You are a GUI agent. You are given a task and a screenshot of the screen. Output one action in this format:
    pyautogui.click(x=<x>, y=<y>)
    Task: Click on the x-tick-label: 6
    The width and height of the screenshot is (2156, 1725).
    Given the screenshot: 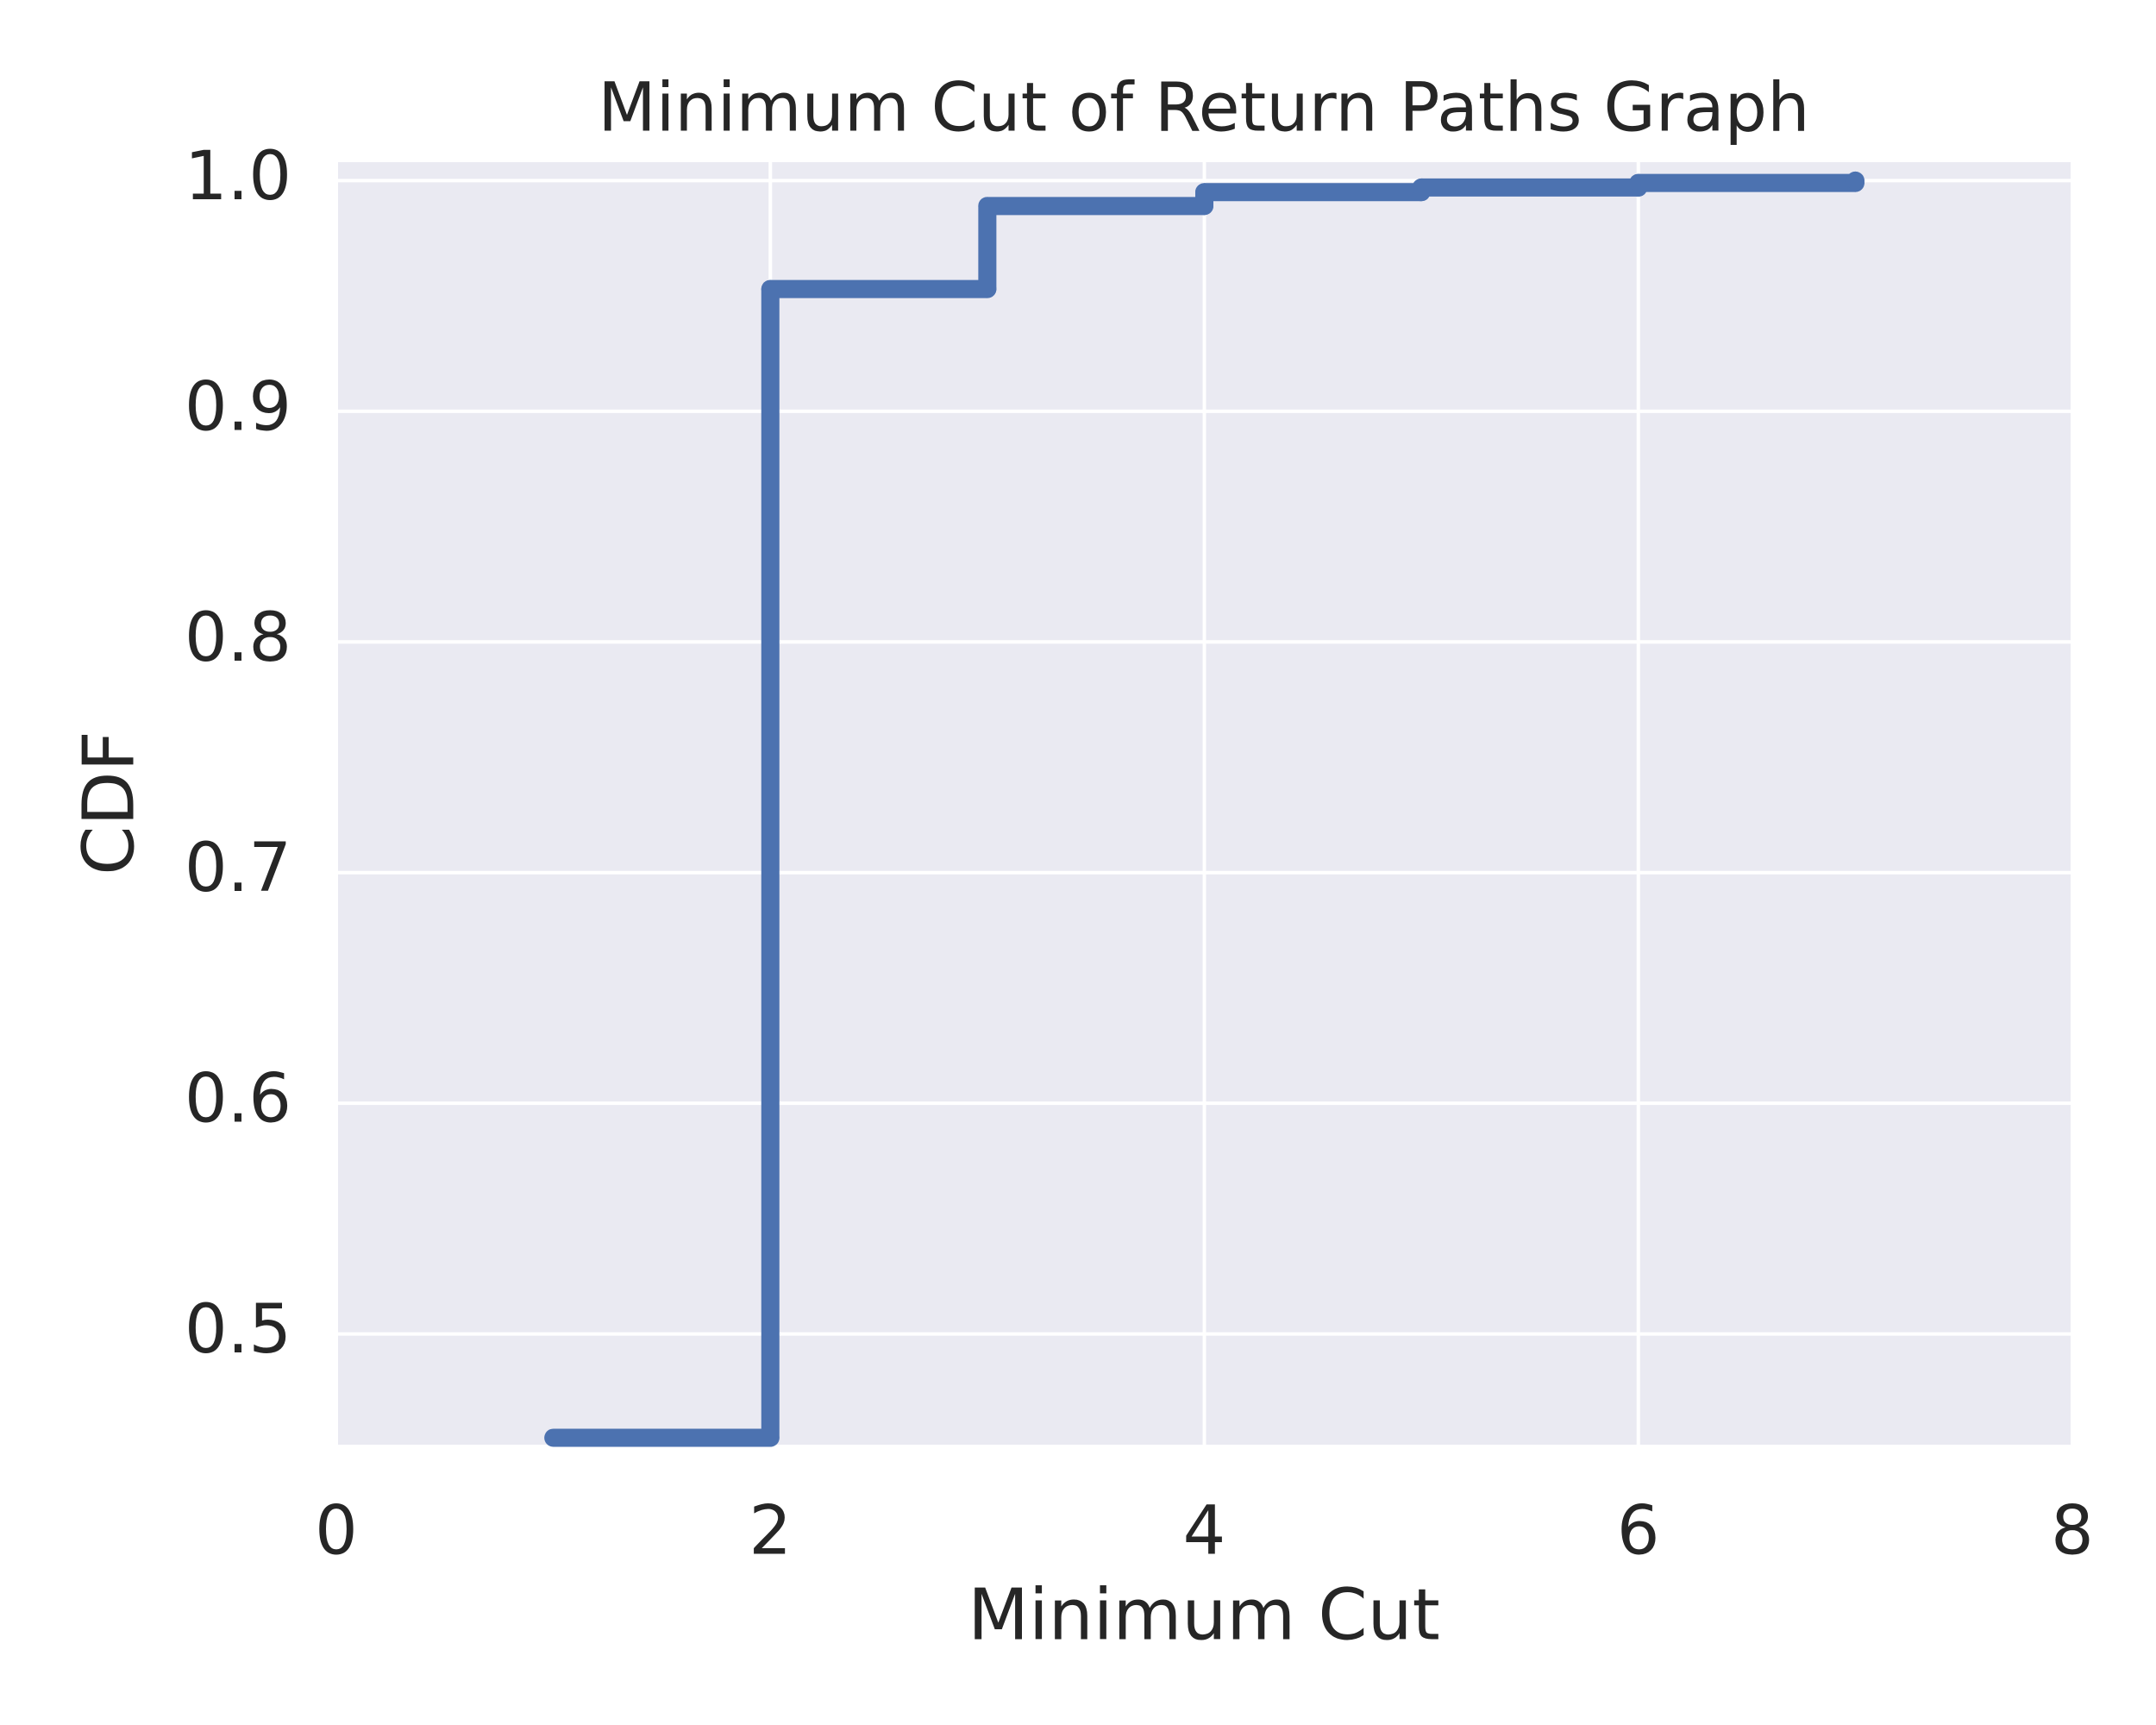 What is the action you would take?
    pyautogui.click(x=1638, y=1531)
    